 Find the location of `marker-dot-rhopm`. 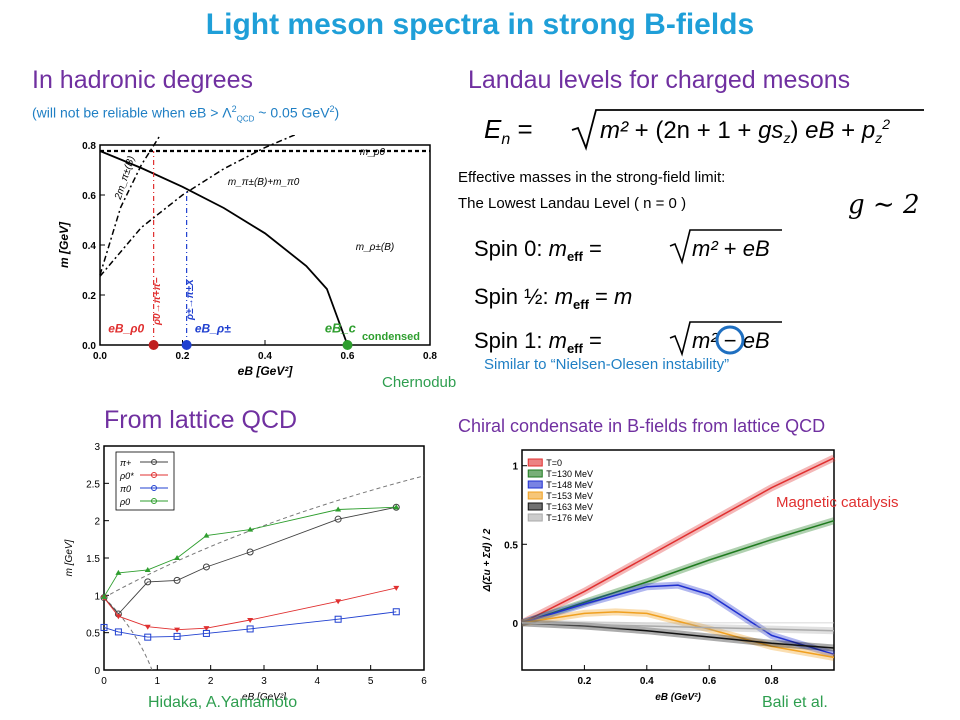

marker-dot-rhopm is located at coordinates (186, 345).